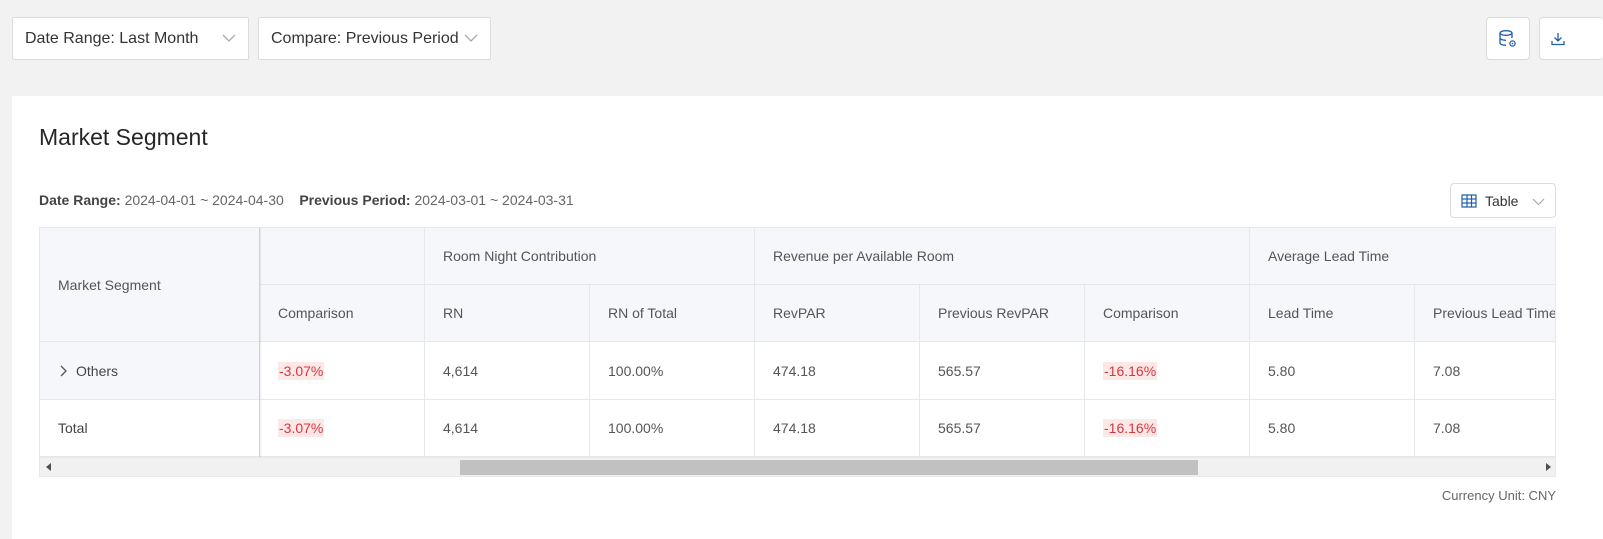 The height and width of the screenshot is (539, 1603). Describe the element at coordinates (112, 38) in the screenshot. I see `date-range-label: Date Range: Last Month` at that location.